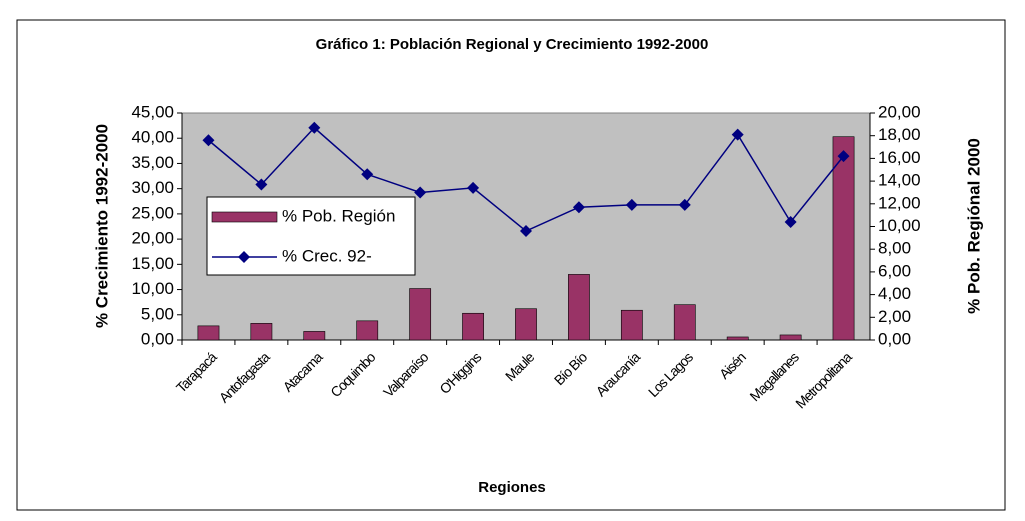  I want to click on x-axis-label: Regiones, so click(512, 487).